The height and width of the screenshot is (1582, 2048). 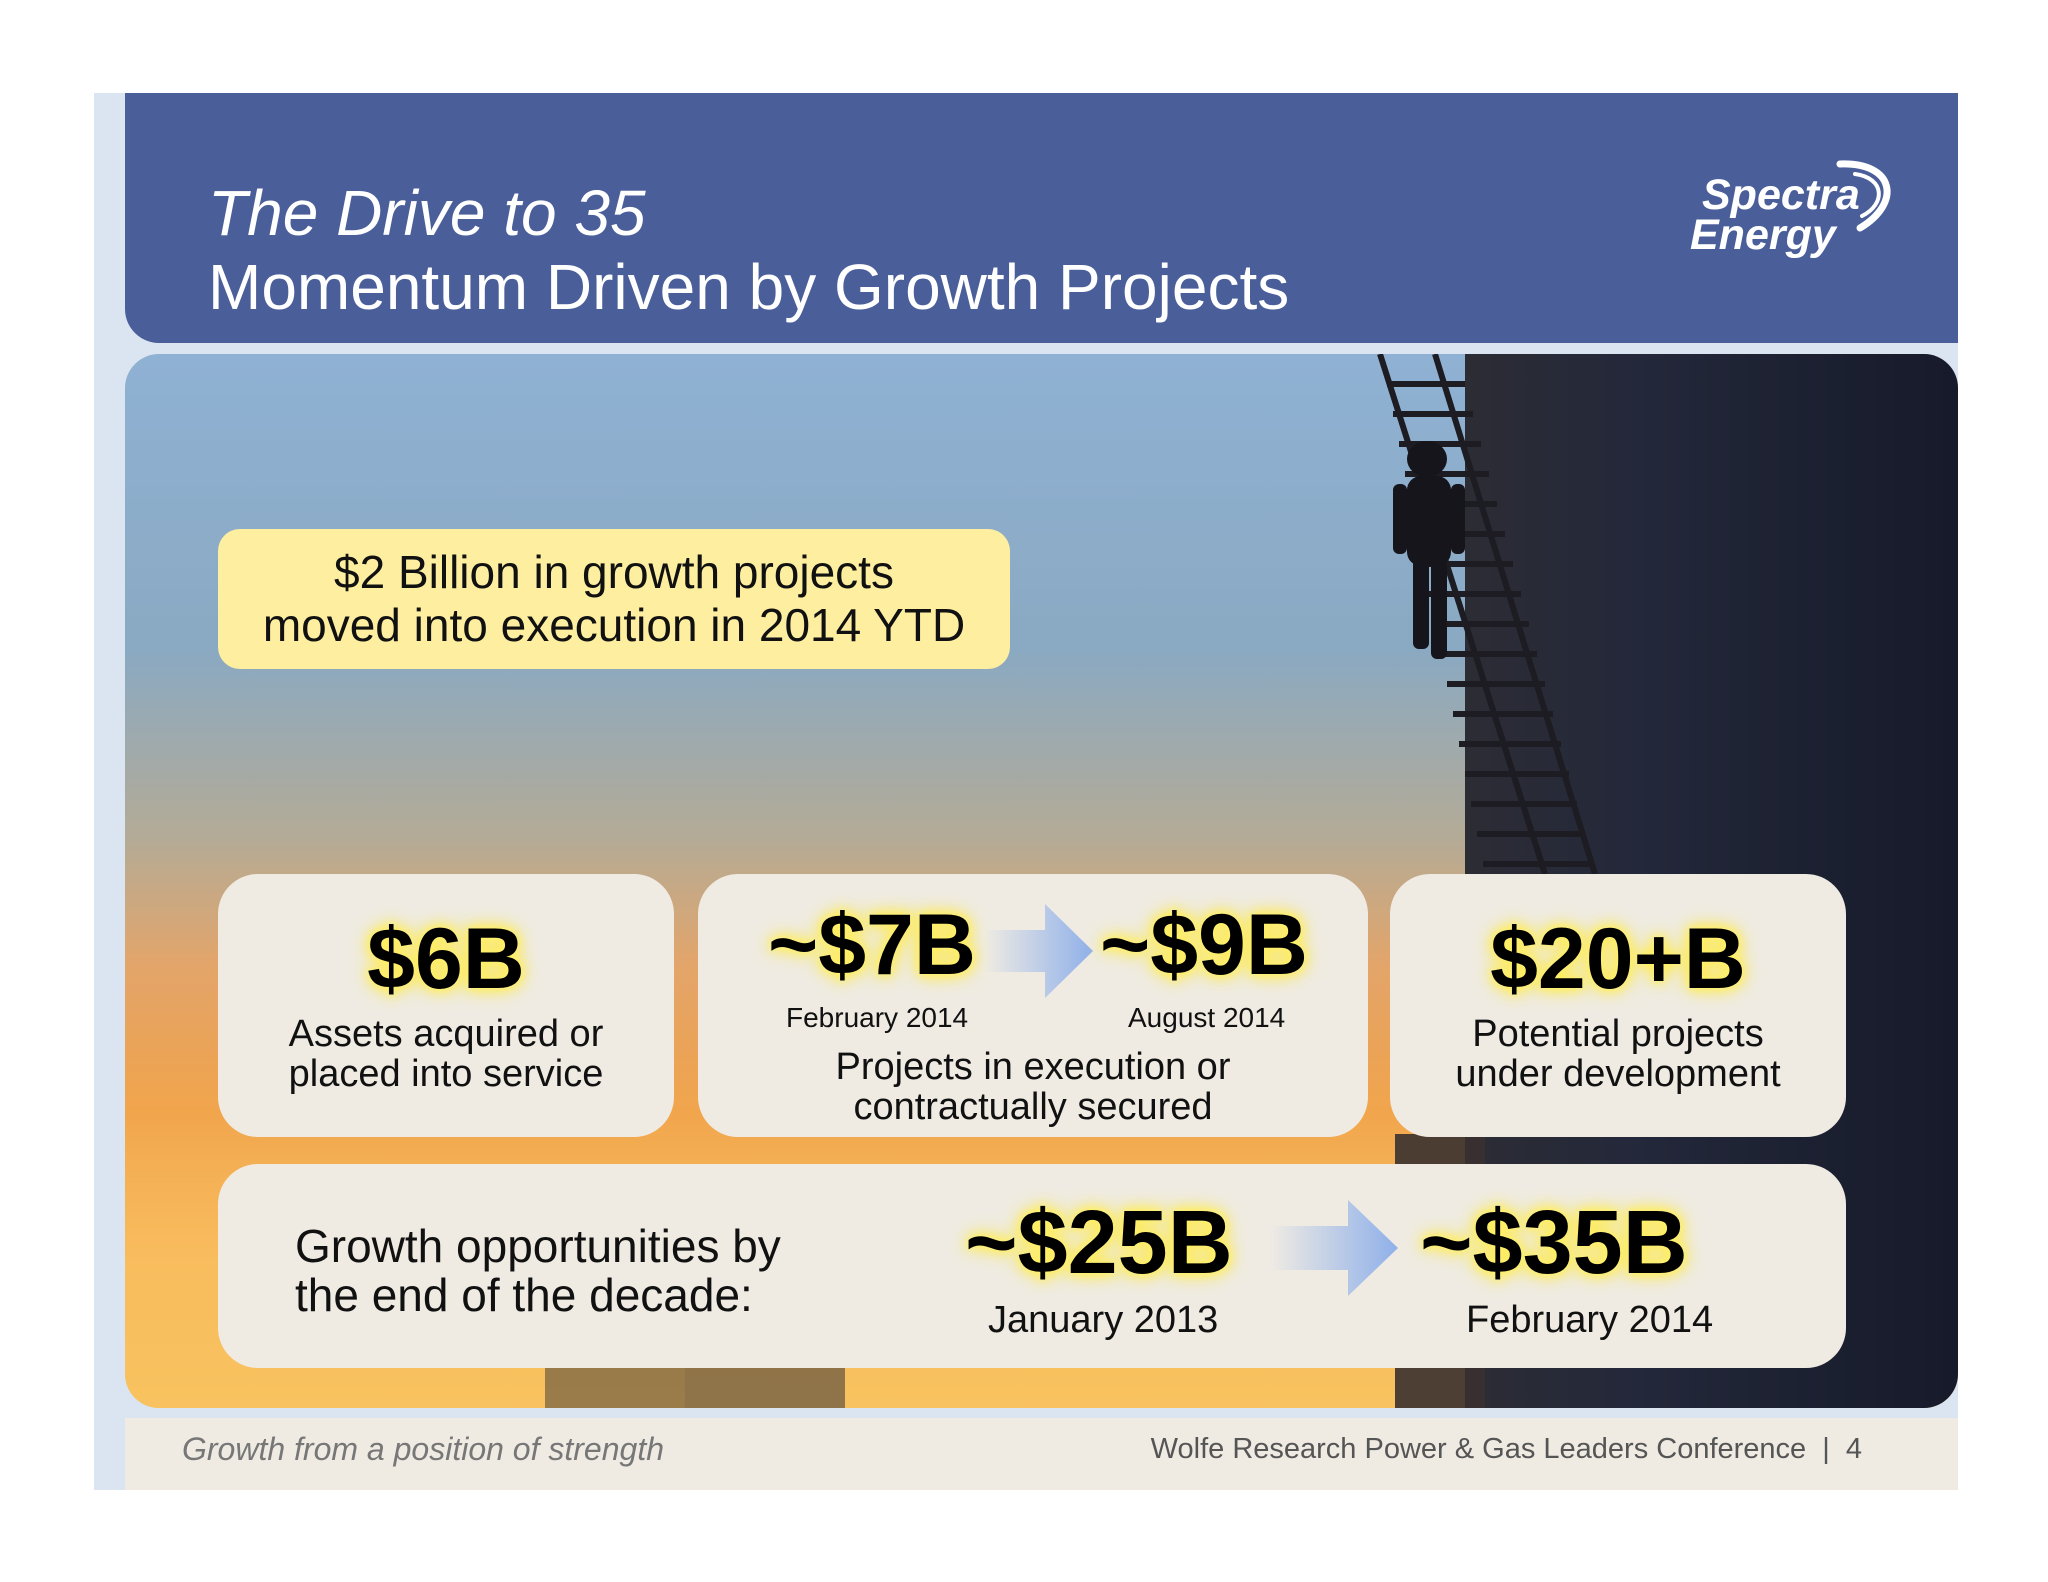 What do you see at coordinates (1590, 1320) in the screenshot?
I see `growth-to-date: February 2014` at bounding box center [1590, 1320].